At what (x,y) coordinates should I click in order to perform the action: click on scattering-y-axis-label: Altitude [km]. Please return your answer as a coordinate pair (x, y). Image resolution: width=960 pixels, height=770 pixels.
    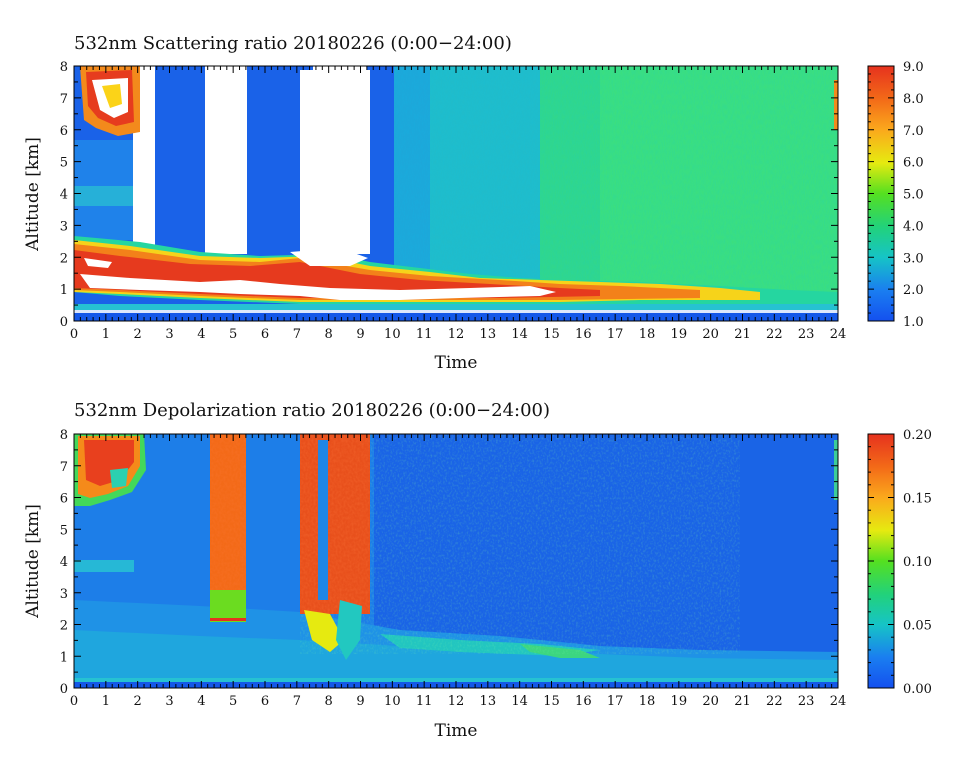
    Looking at the image, I should click on (33, 194).